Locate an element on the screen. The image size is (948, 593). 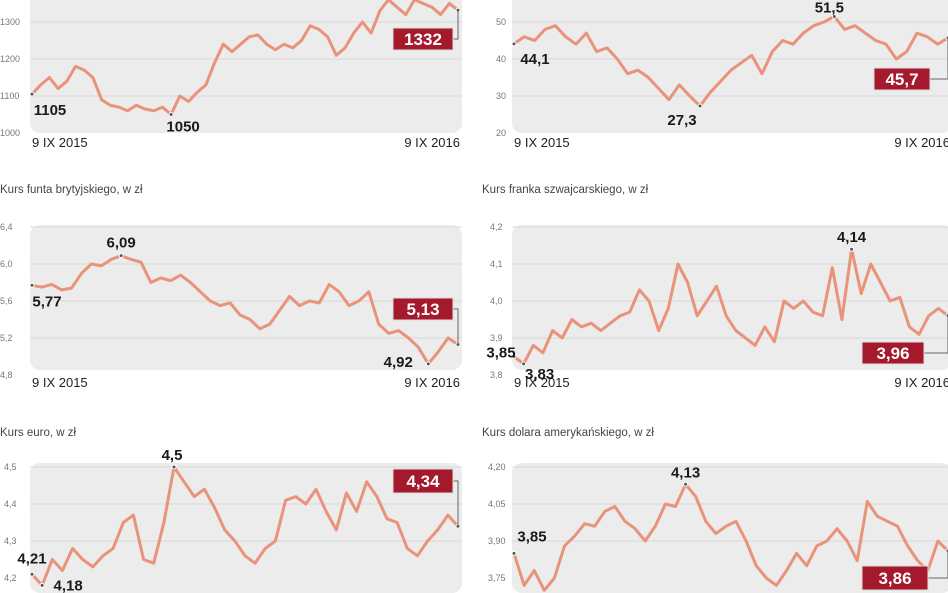
extreme-value-label: 5,77 is located at coordinates (46, 301).